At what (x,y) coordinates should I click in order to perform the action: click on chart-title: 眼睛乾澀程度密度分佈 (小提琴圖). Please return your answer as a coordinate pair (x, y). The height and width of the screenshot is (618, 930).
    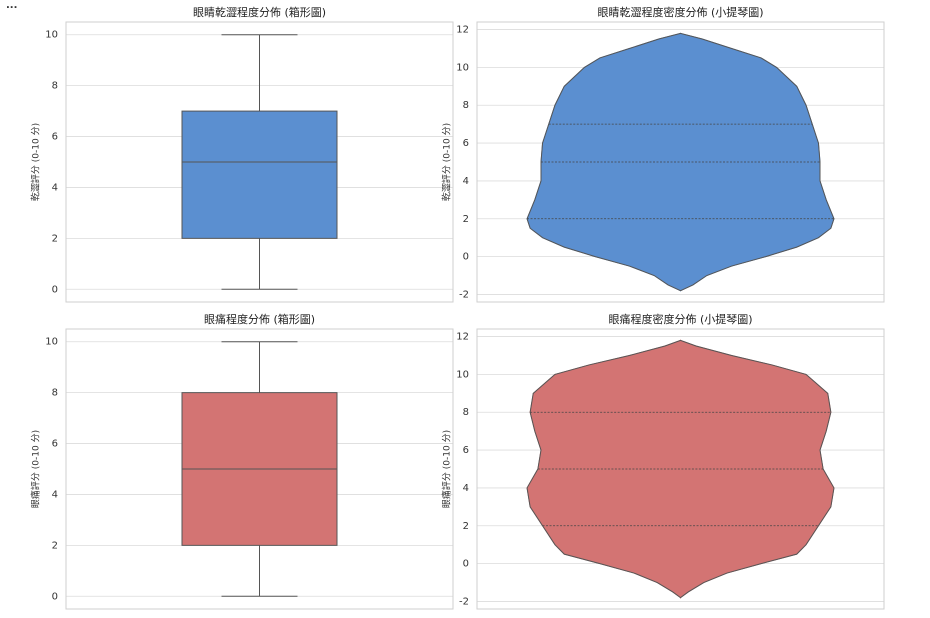
    Looking at the image, I should click on (680, 12).